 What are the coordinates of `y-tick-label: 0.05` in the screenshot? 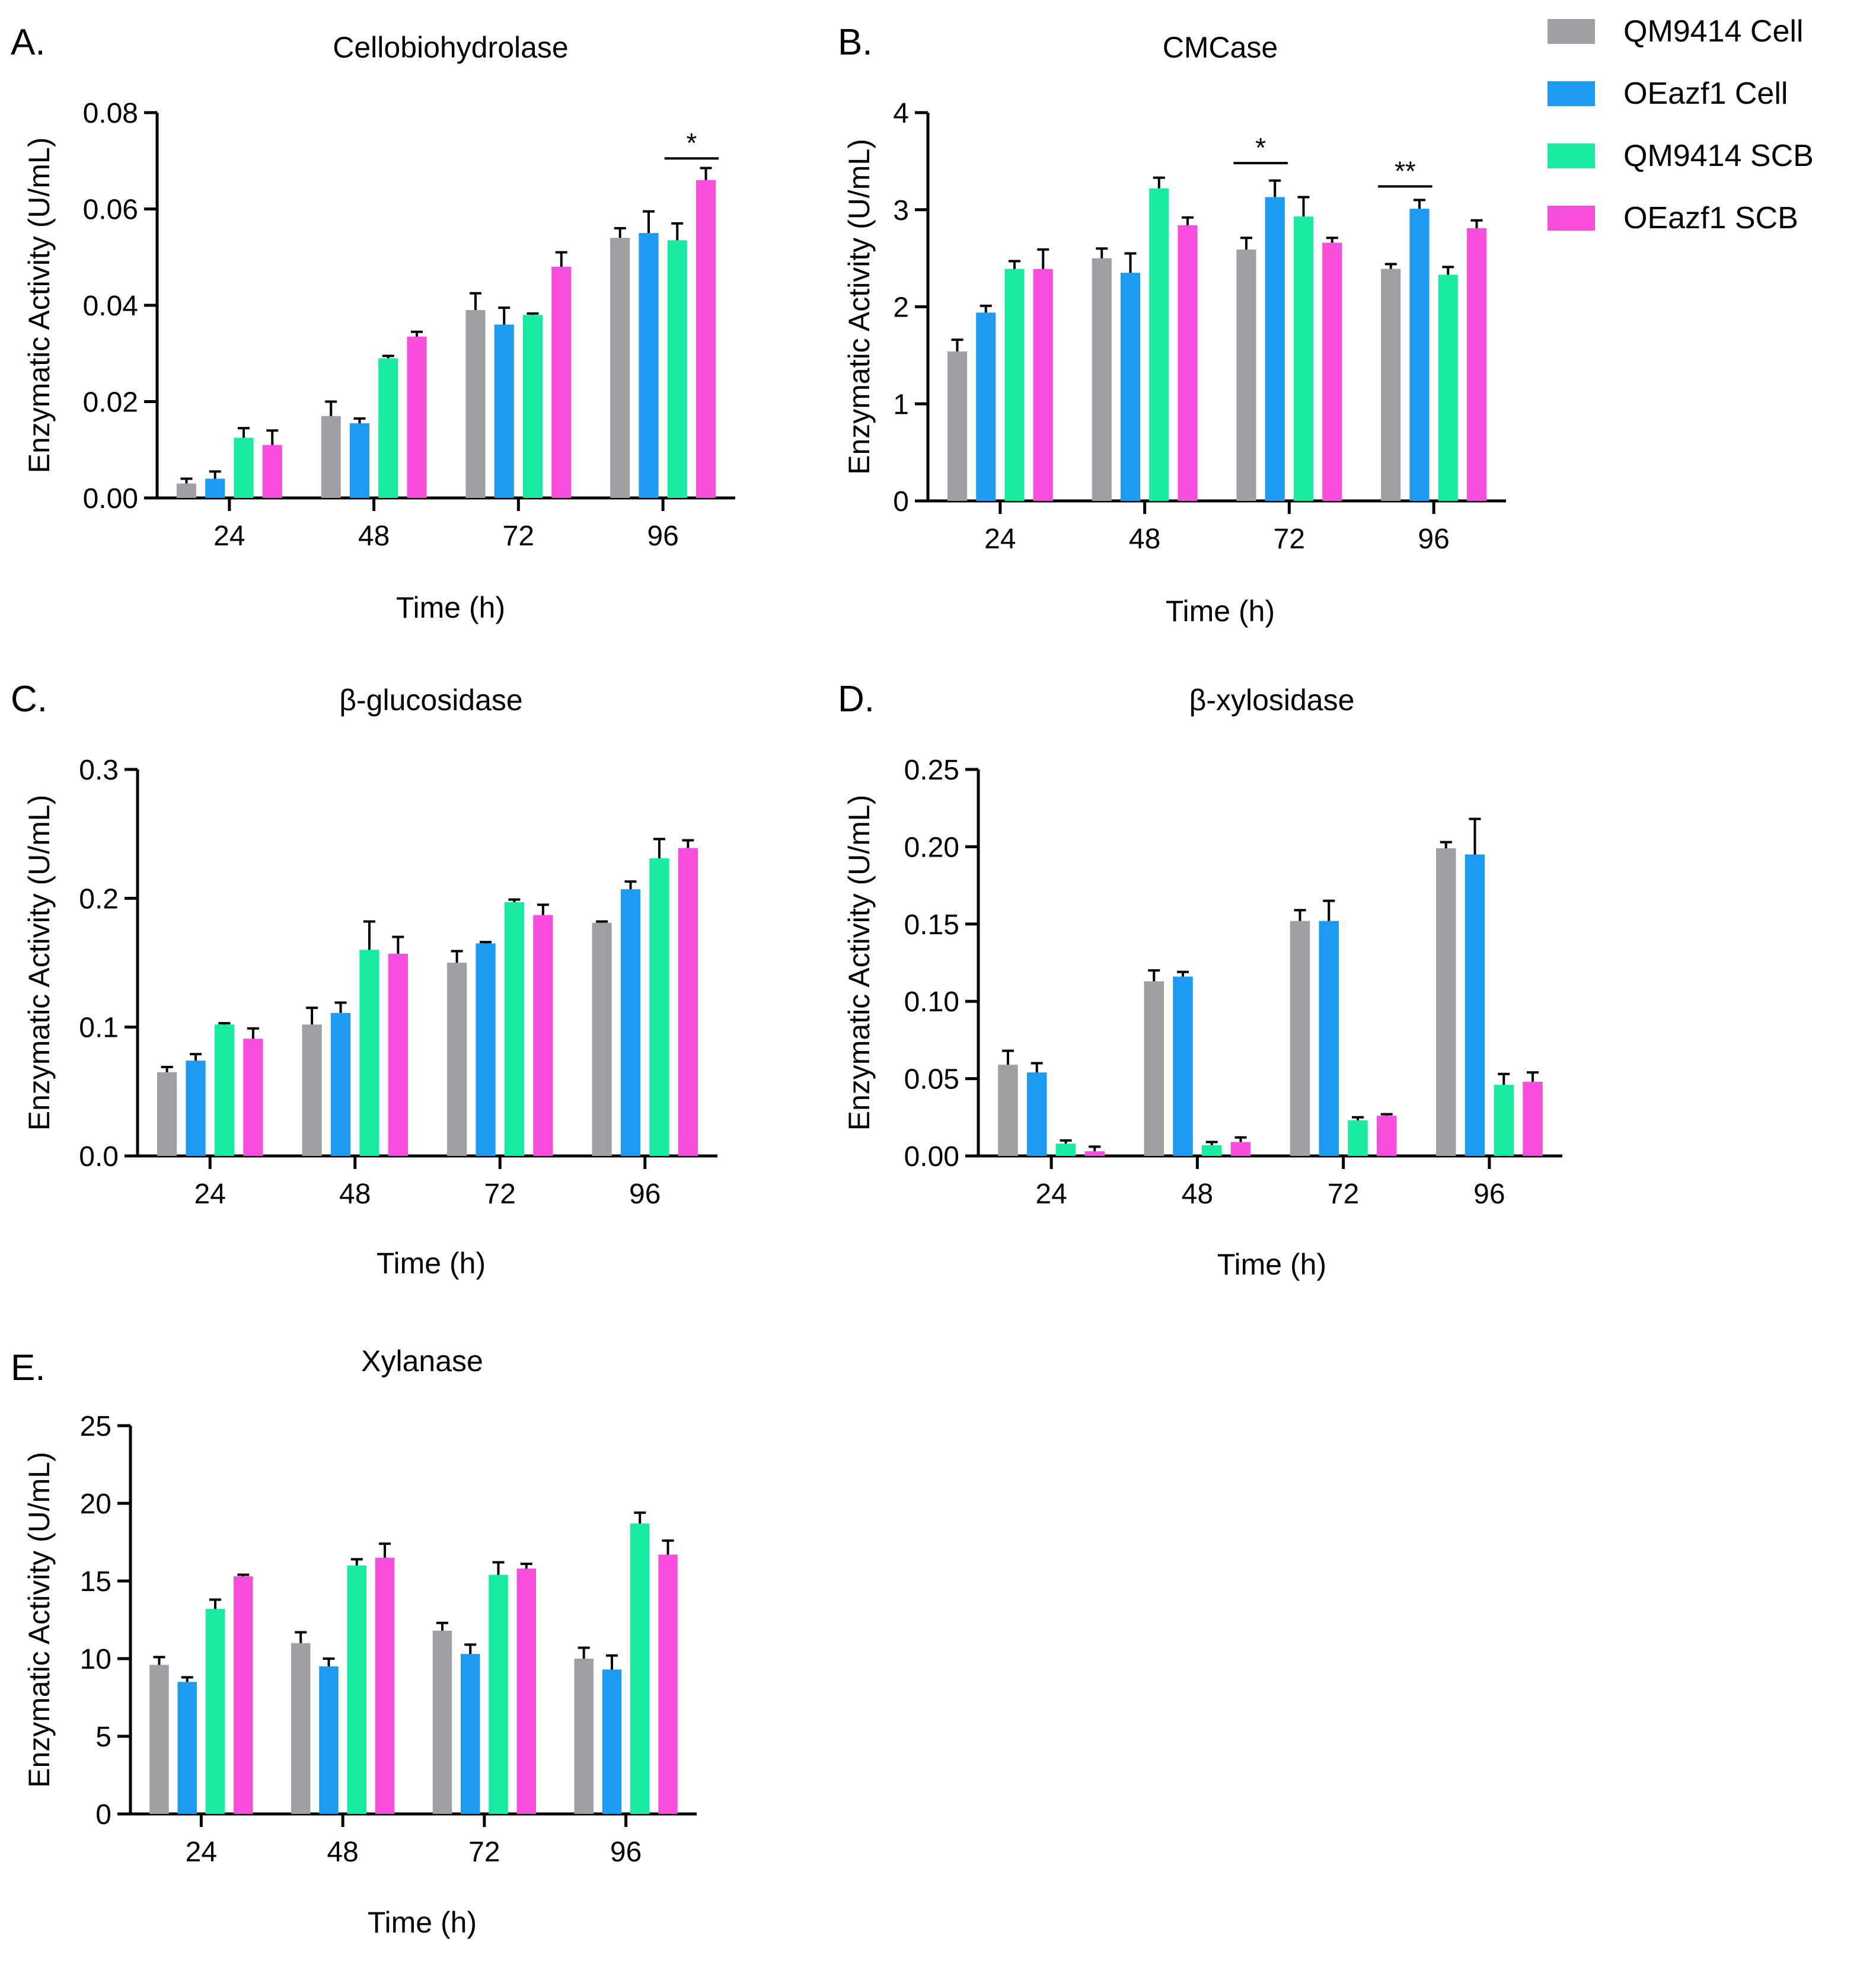 It's located at (932, 1079).